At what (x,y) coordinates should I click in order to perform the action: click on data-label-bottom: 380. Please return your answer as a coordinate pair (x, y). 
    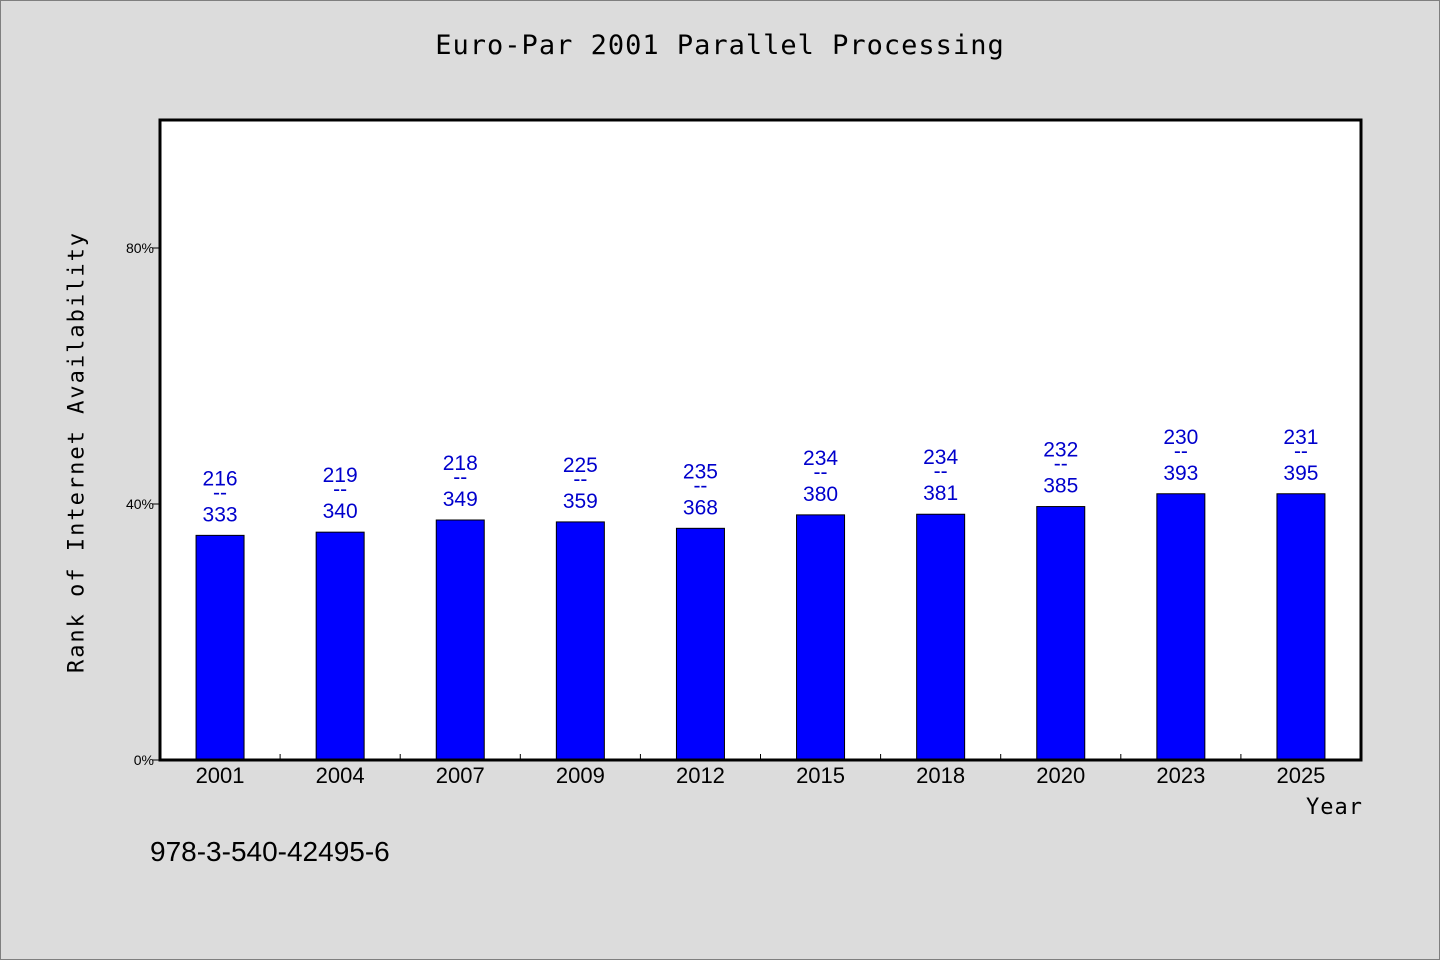
    Looking at the image, I should click on (820, 494).